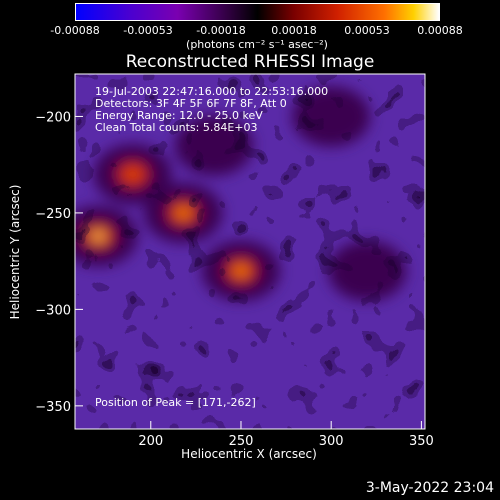 The image size is (500, 500). Describe the element at coordinates (250, 62) in the screenshot. I see `chart-title: Reconstructed RHESSI Image` at that location.